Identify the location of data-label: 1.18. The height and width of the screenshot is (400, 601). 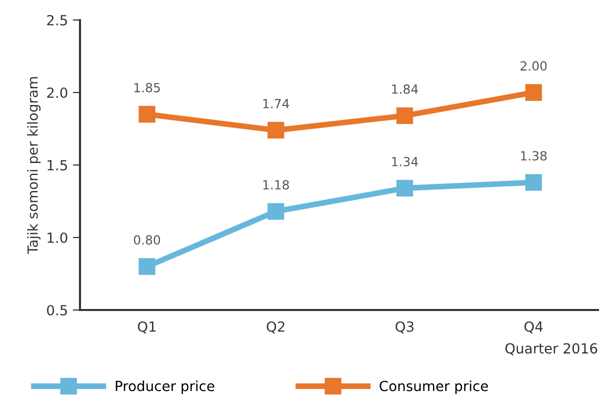
(276, 185).